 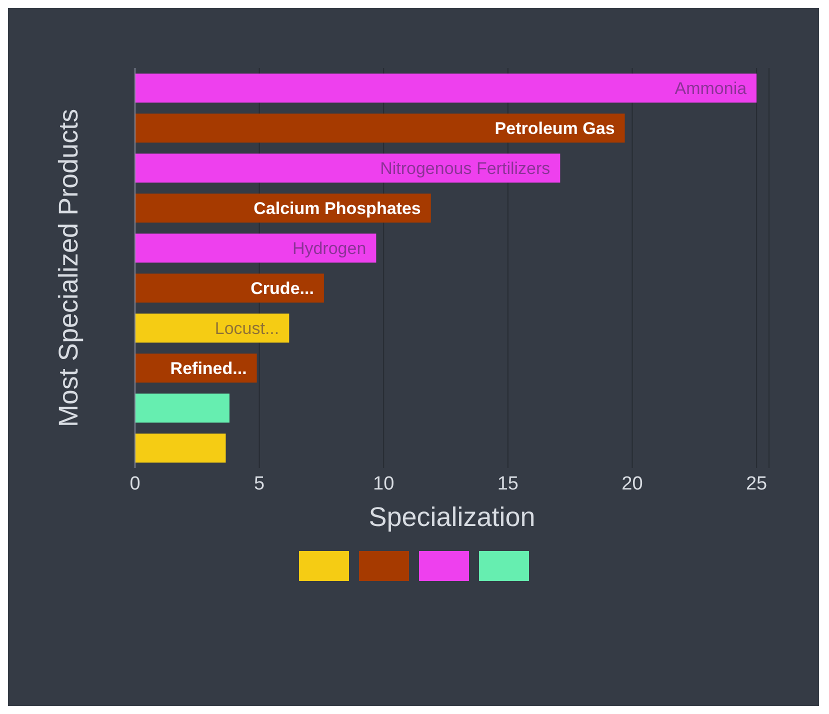 What do you see at coordinates (69, 268) in the screenshot?
I see `y-axis-title: Most Specialized Products` at bounding box center [69, 268].